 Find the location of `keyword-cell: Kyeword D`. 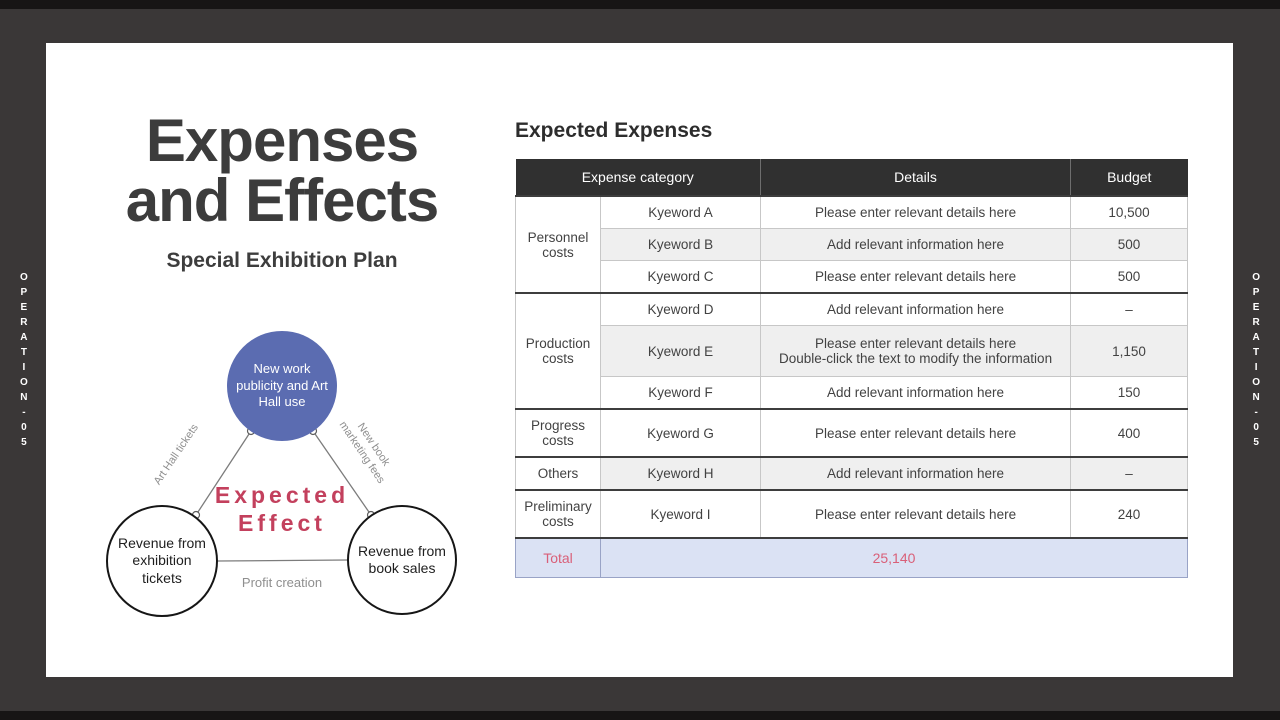

keyword-cell: Kyeword D is located at coordinates (680, 309).